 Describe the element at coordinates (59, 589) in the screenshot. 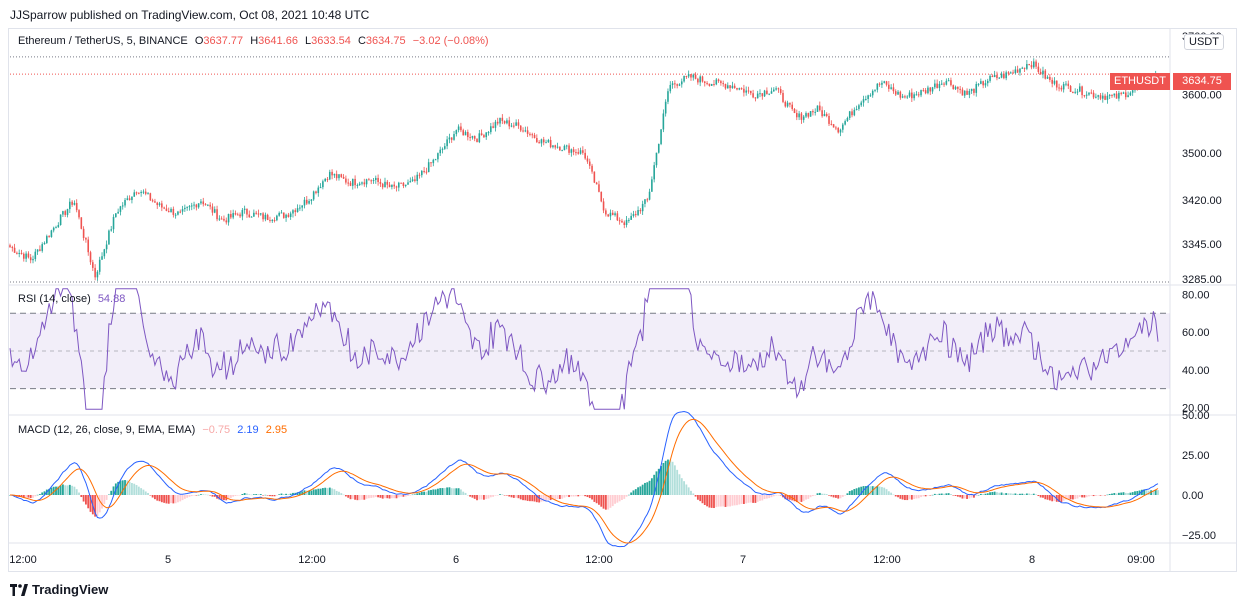

I see `footer-logo: TradingView` at that location.